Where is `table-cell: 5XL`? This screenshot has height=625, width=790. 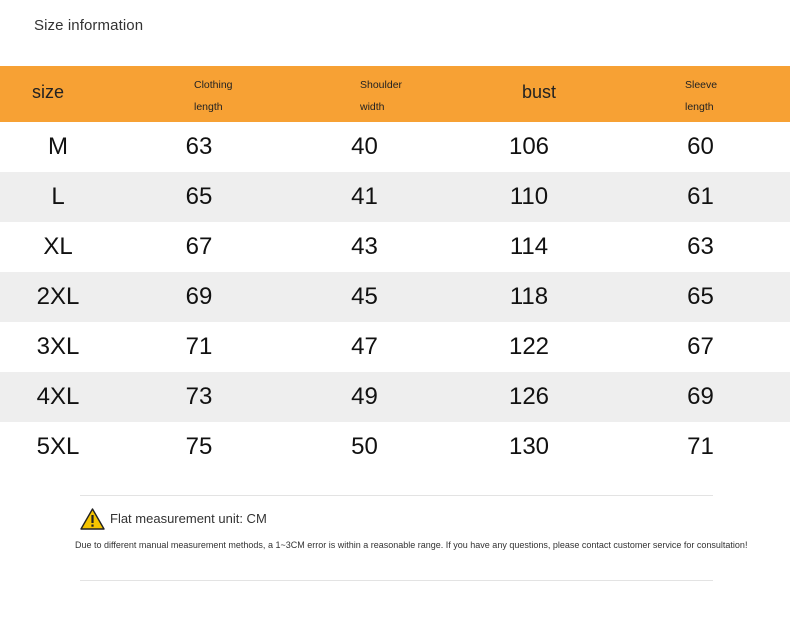 table-cell: 5XL is located at coordinates (58, 446).